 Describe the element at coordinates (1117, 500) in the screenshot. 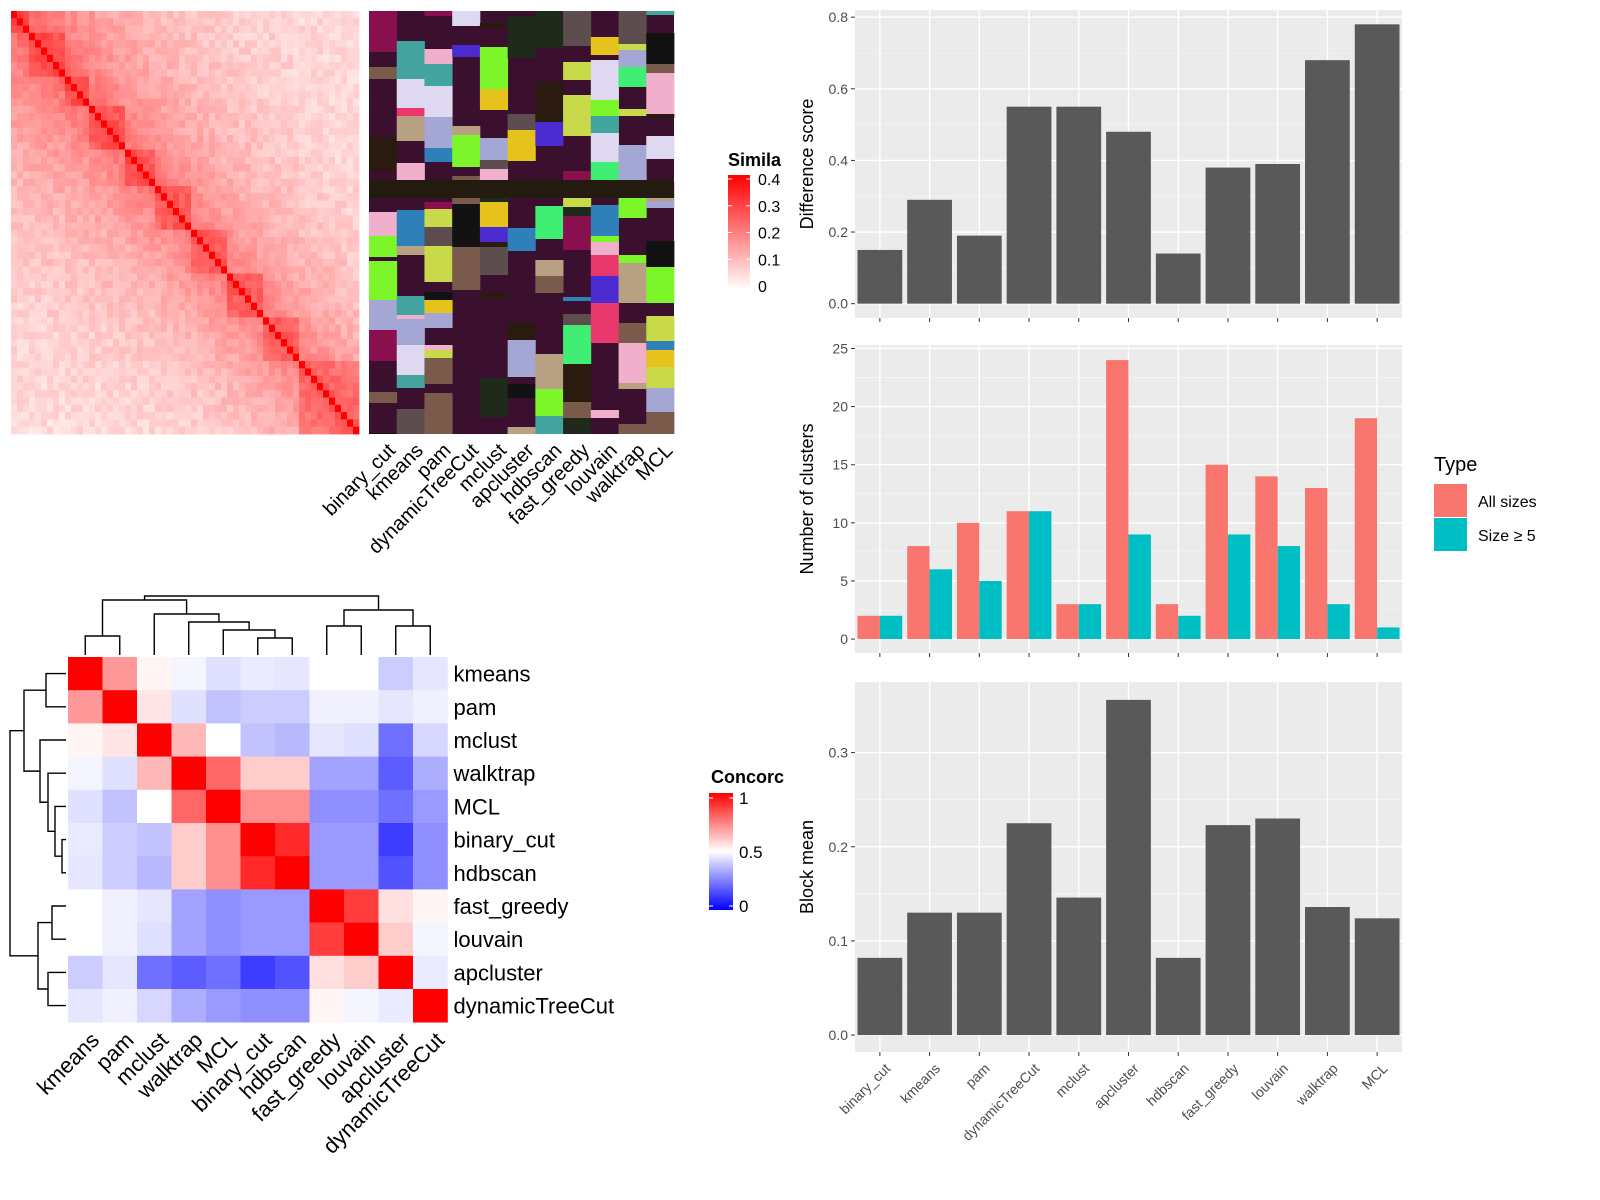

I see `bar-all-sizes` at that location.